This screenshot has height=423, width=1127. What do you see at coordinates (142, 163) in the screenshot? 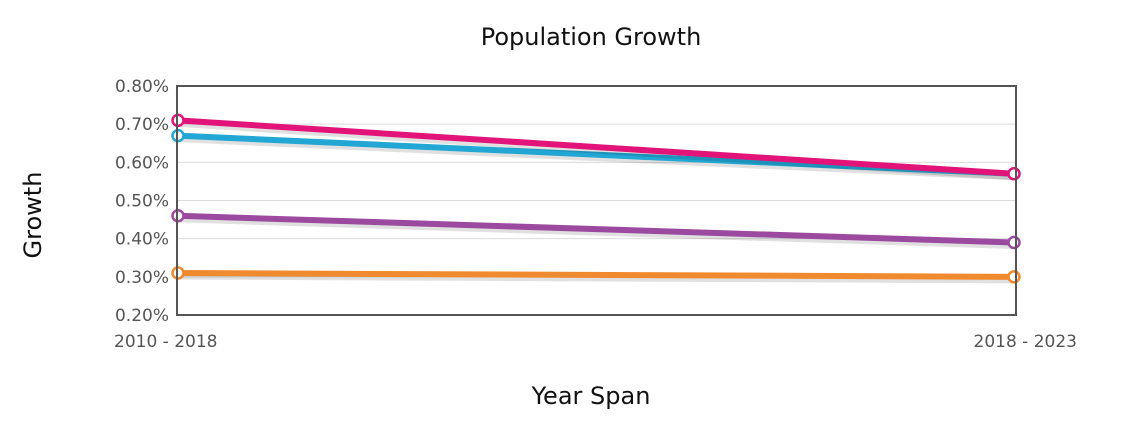
I see `y-tick-label: 0.60%` at bounding box center [142, 163].